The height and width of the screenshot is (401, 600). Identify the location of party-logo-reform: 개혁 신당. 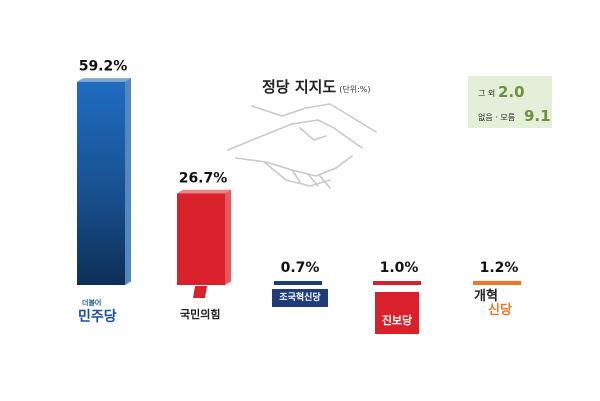
(493, 304).